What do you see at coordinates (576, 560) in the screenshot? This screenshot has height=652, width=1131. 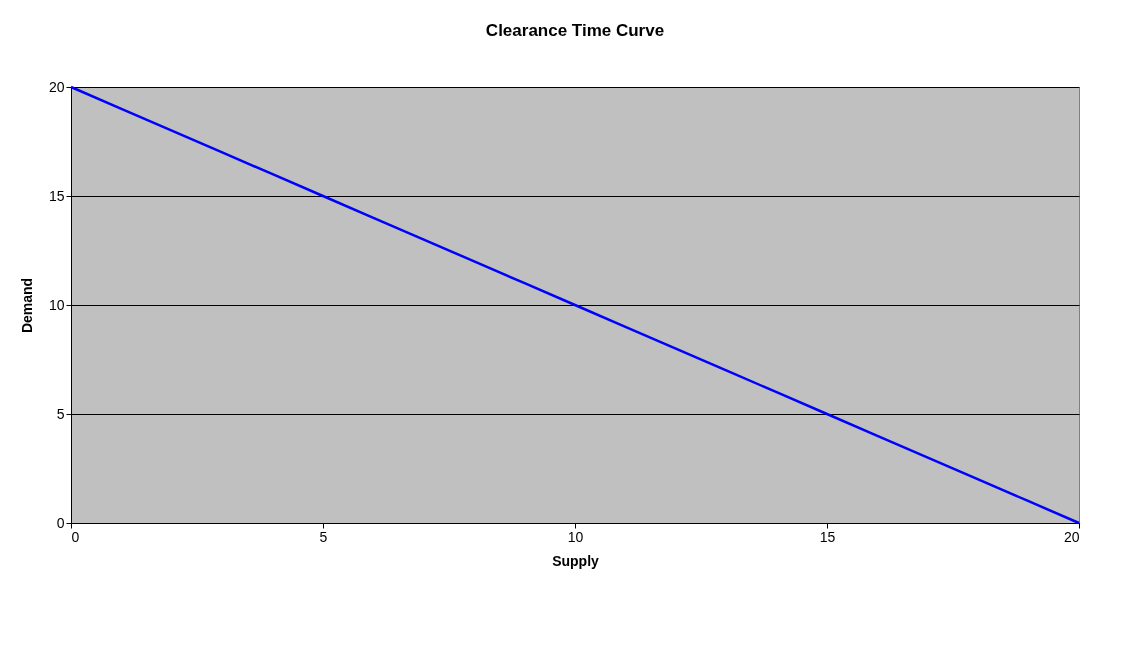 I see `x-axis-title: Supply` at bounding box center [576, 560].